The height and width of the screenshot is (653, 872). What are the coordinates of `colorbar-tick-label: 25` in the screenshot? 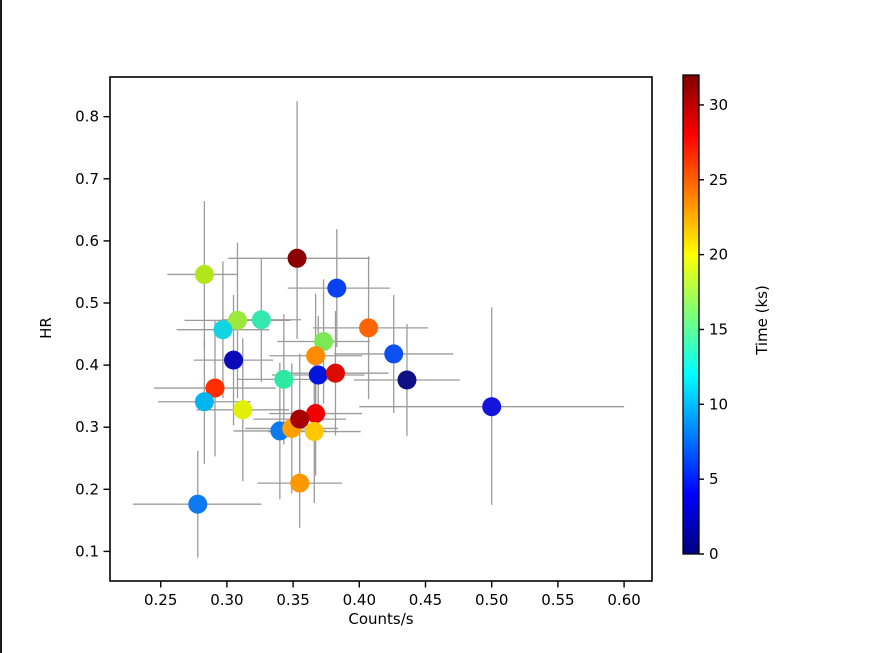 It's located at (718, 180).